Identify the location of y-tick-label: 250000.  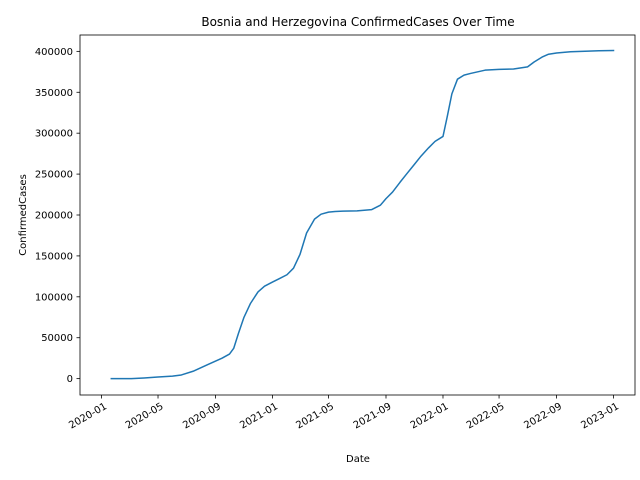
(54, 175).